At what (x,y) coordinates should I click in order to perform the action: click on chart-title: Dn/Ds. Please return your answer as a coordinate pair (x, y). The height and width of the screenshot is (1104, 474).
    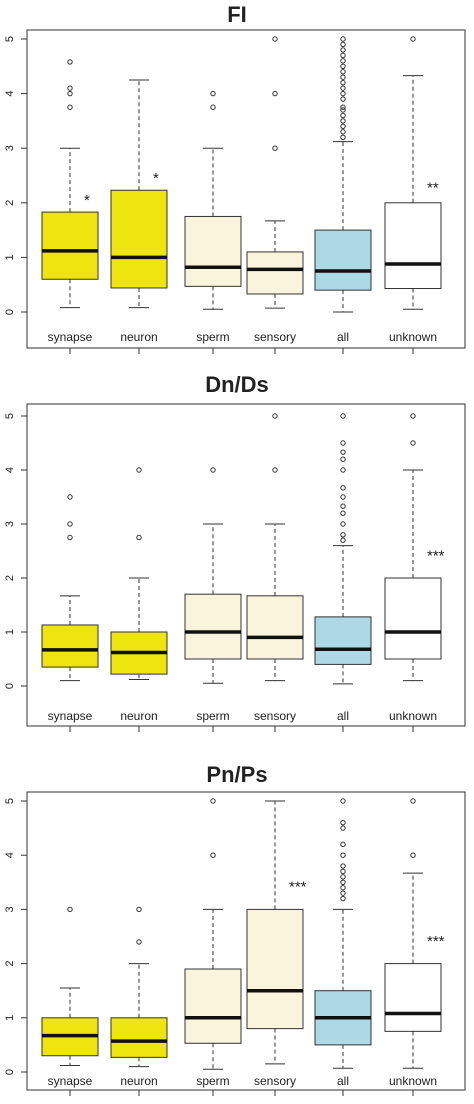
    Looking at the image, I should click on (237, 384).